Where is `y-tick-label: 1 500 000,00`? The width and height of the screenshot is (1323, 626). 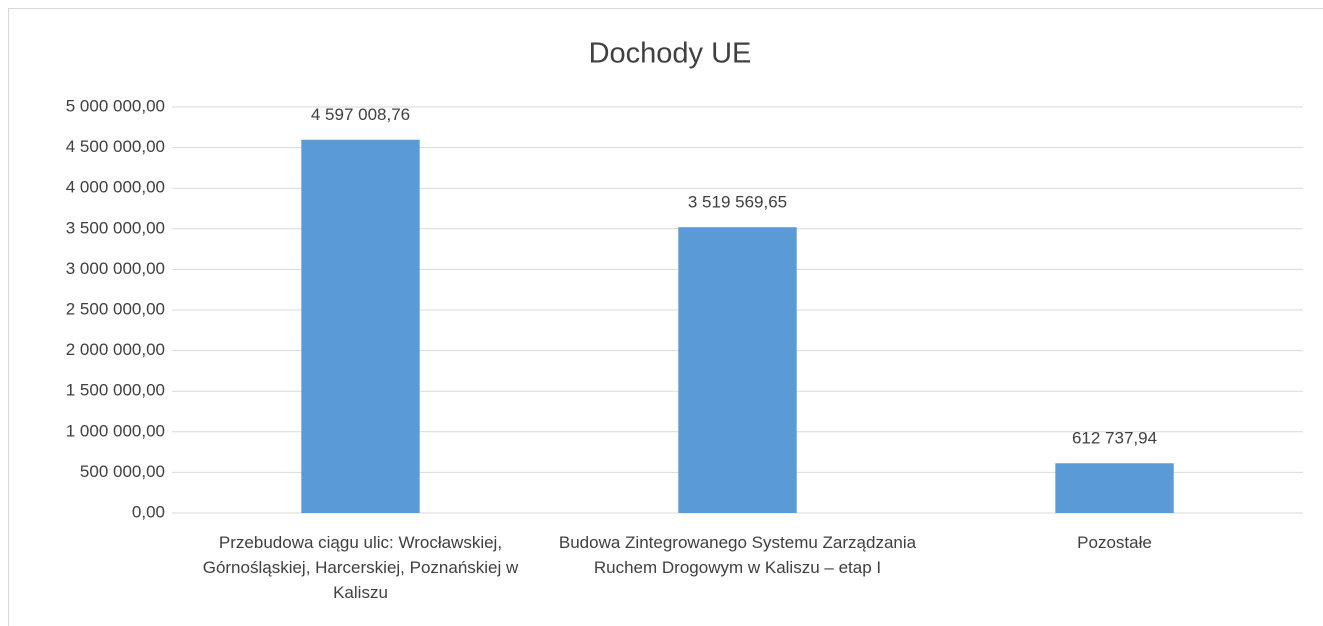 y-tick-label: 1 500 000,00 is located at coordinates (115, 390).